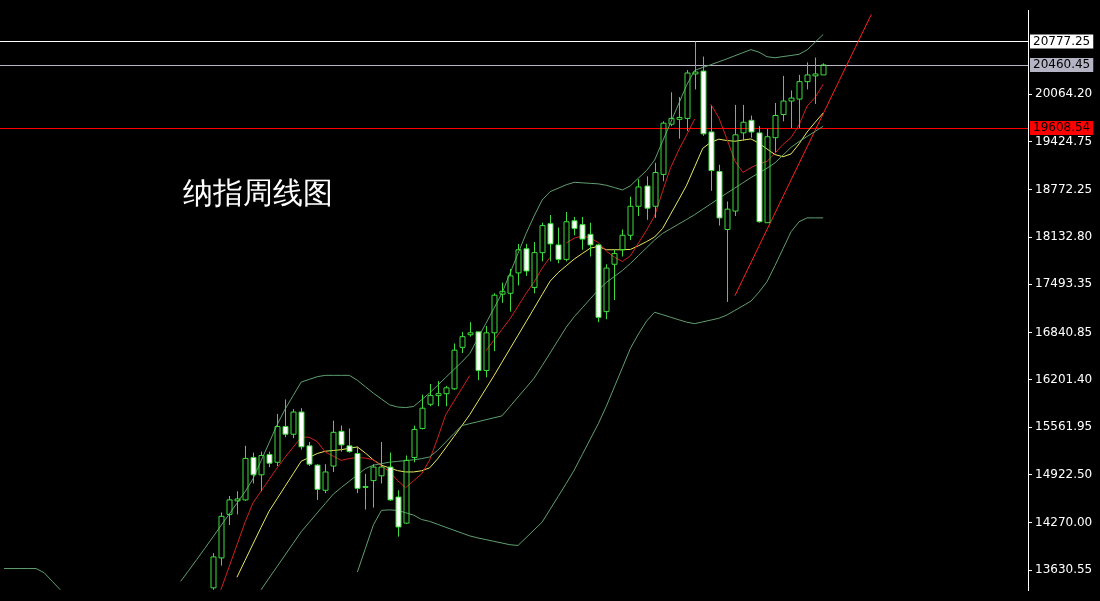 The height and width of the screenshot is (601, 1100). Describe the element at coordinates (258, 192) in the screenshot. I see `text: 纳指周线图` at that location.